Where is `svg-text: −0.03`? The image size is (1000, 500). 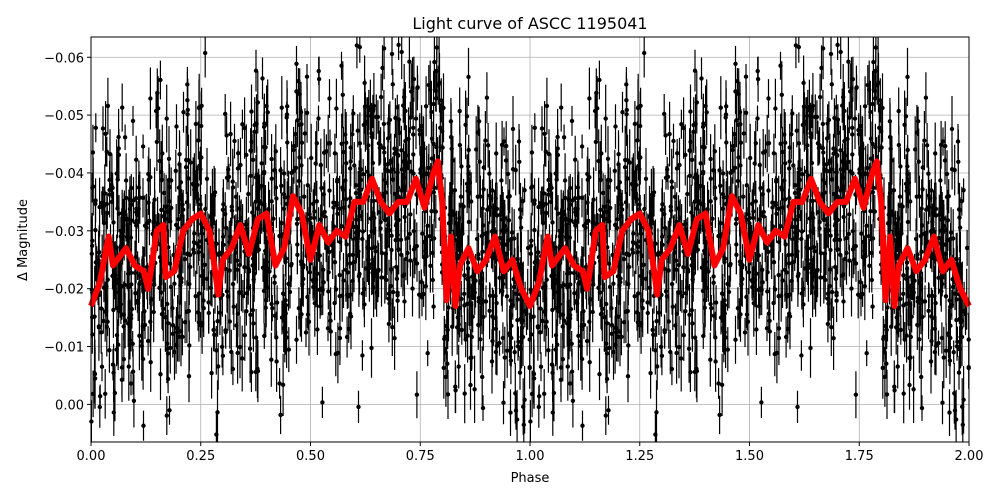 svg-text: −0.03 is located at coordinates (64, 232).